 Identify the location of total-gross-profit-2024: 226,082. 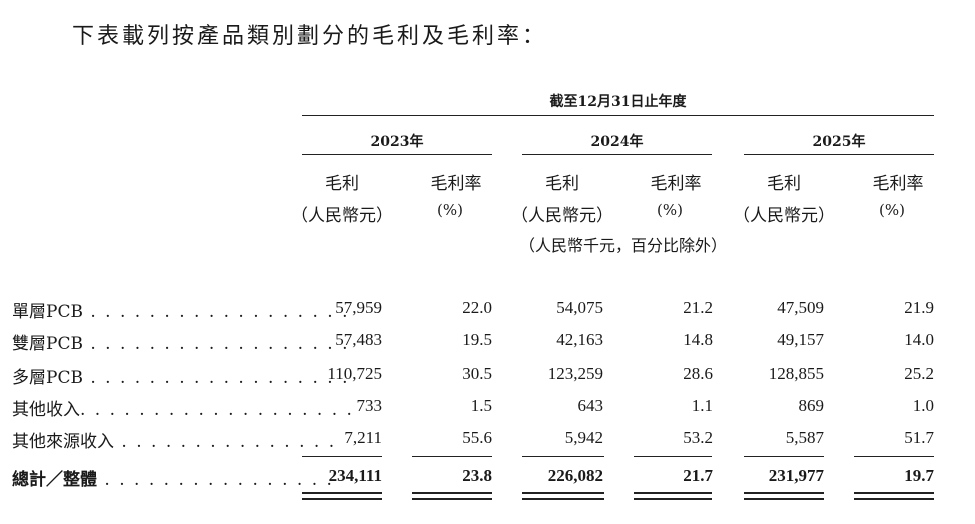
(575, 475).